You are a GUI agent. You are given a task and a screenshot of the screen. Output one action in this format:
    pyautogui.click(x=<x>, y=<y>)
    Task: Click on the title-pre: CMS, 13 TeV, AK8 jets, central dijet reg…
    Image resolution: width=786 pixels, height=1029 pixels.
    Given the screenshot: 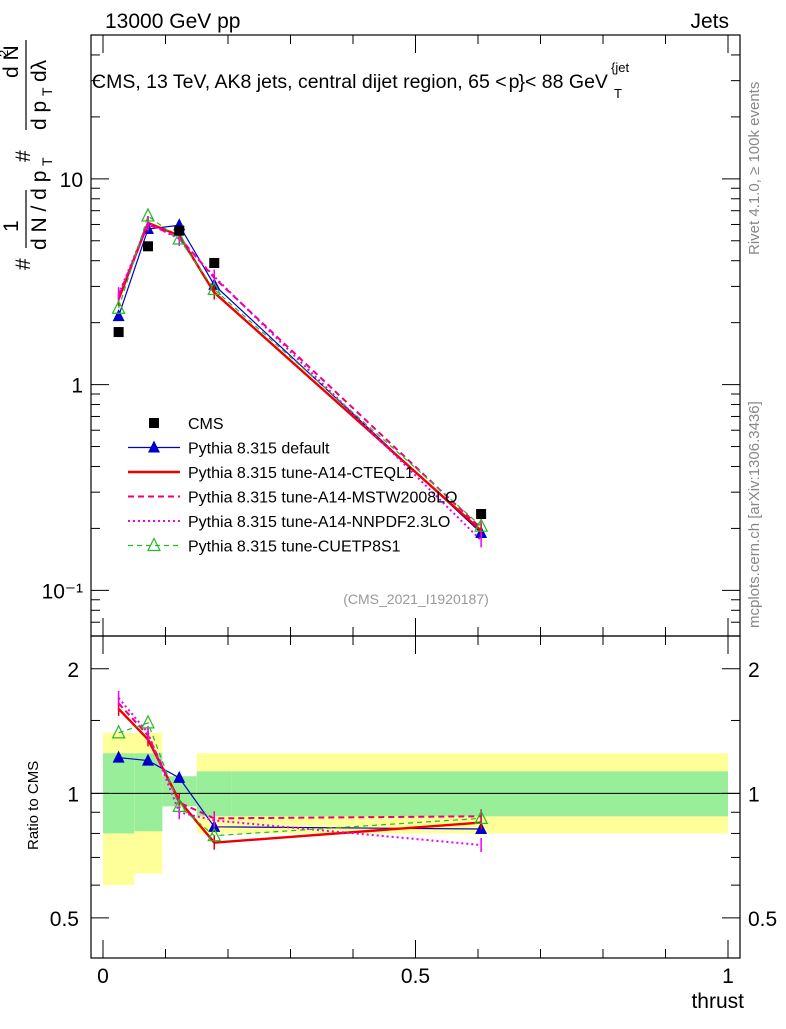 What is the action you would take?
    pyautogui.click(x=299, y=82)
    